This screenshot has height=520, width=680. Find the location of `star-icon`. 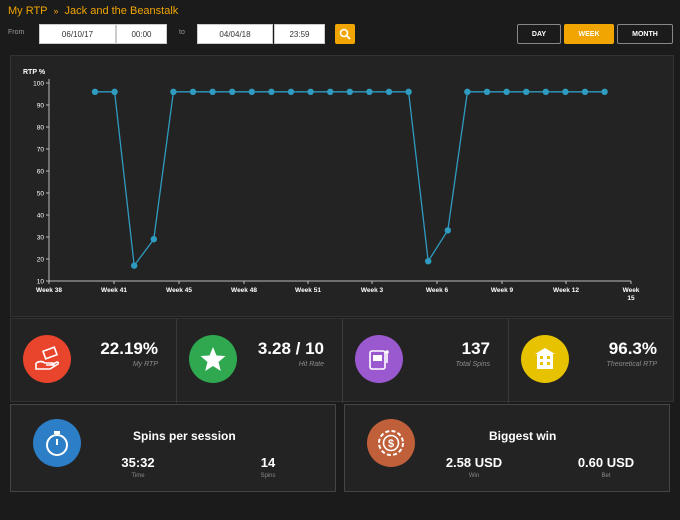

star-icon is located at coordinates (213, 359).